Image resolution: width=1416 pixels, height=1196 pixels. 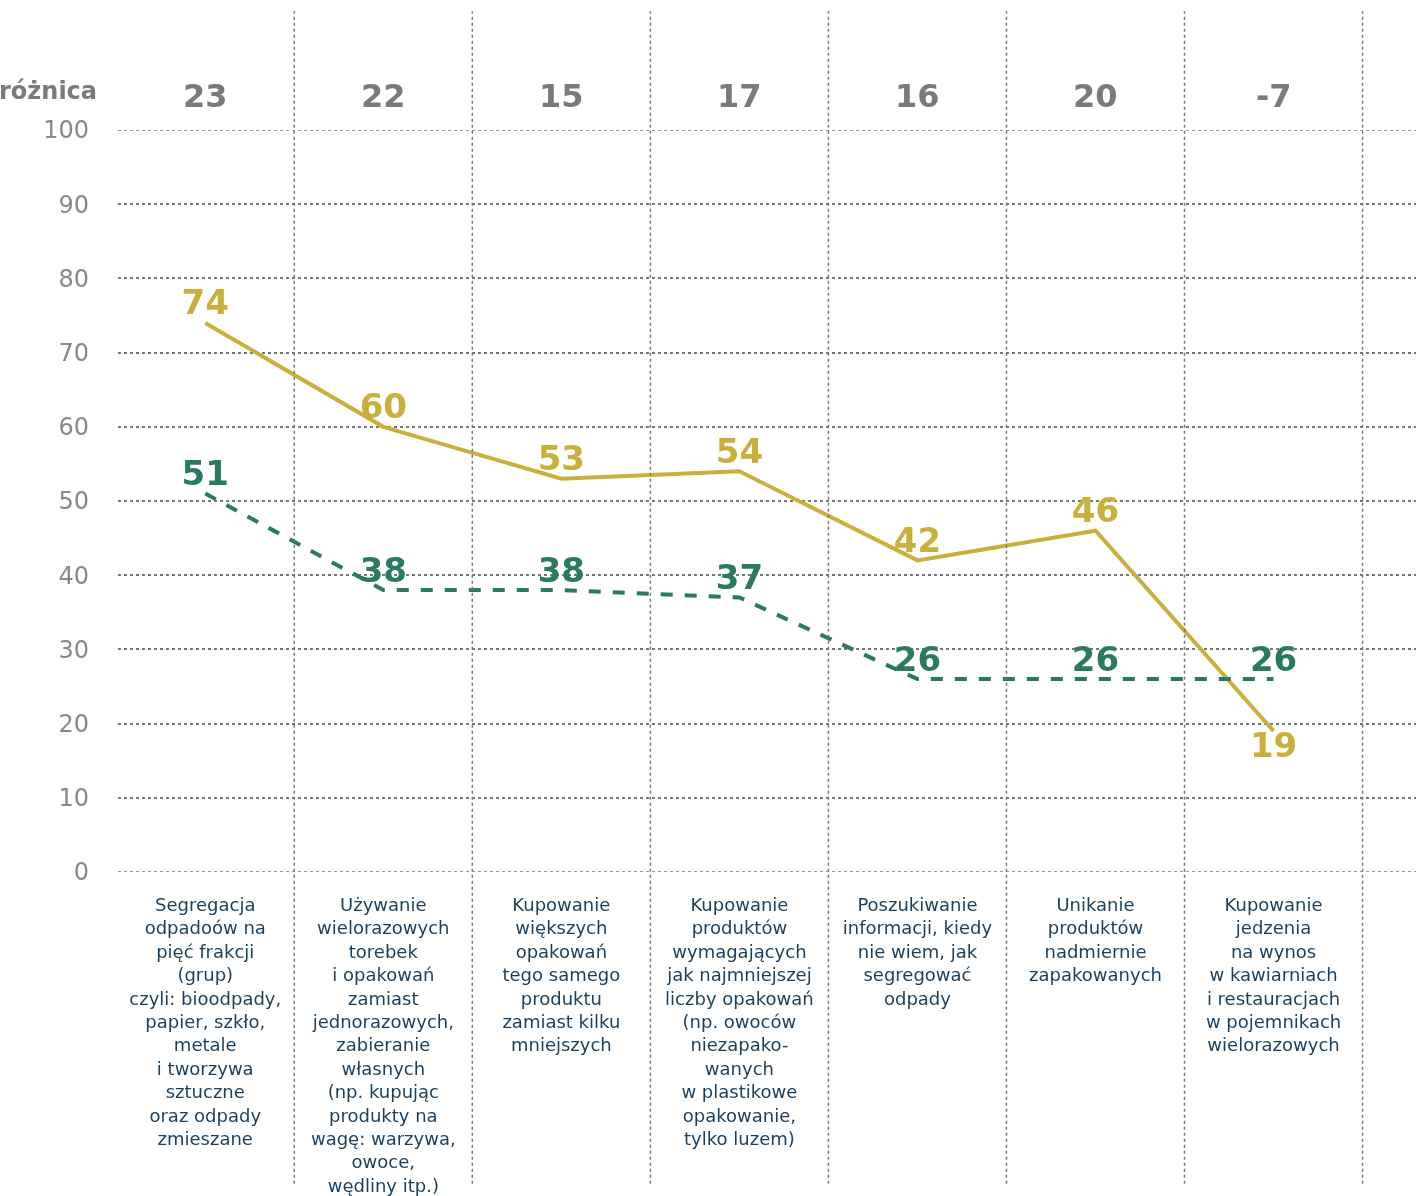 I want to click on x-tick-label: Kupowanie jedzenia na wynos w kawiarniach i restauracjach w pojemnikach wielorazowych, so click(x=1273, y=975).